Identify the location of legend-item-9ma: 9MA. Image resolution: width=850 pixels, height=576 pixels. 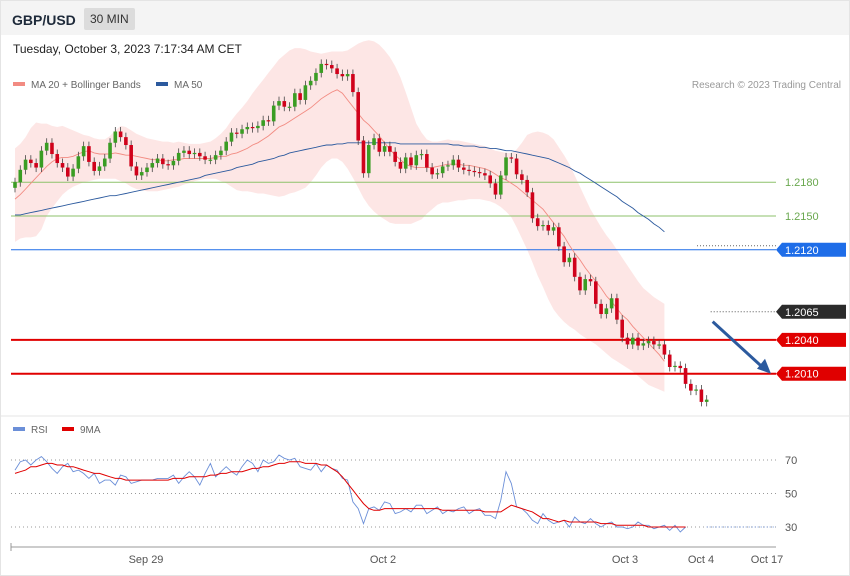
(81, 430).